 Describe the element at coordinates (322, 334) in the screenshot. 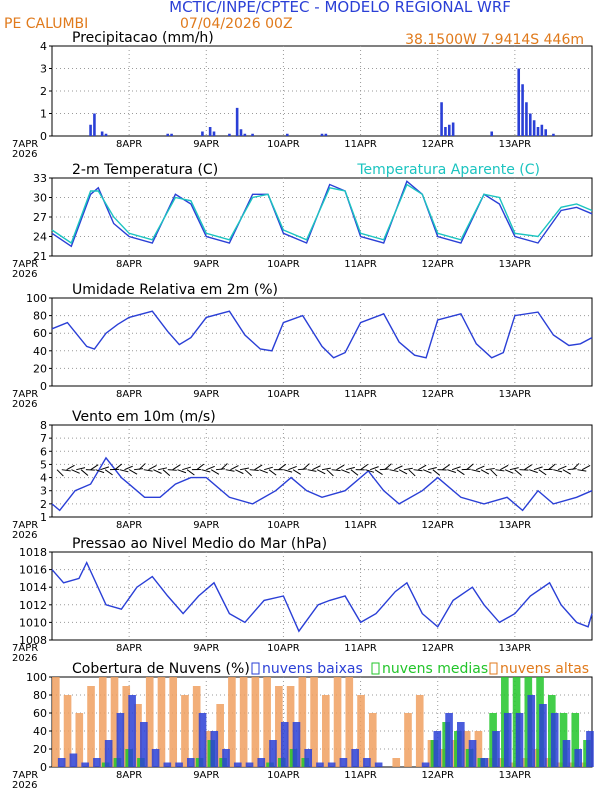

I see `series-line` at that location.